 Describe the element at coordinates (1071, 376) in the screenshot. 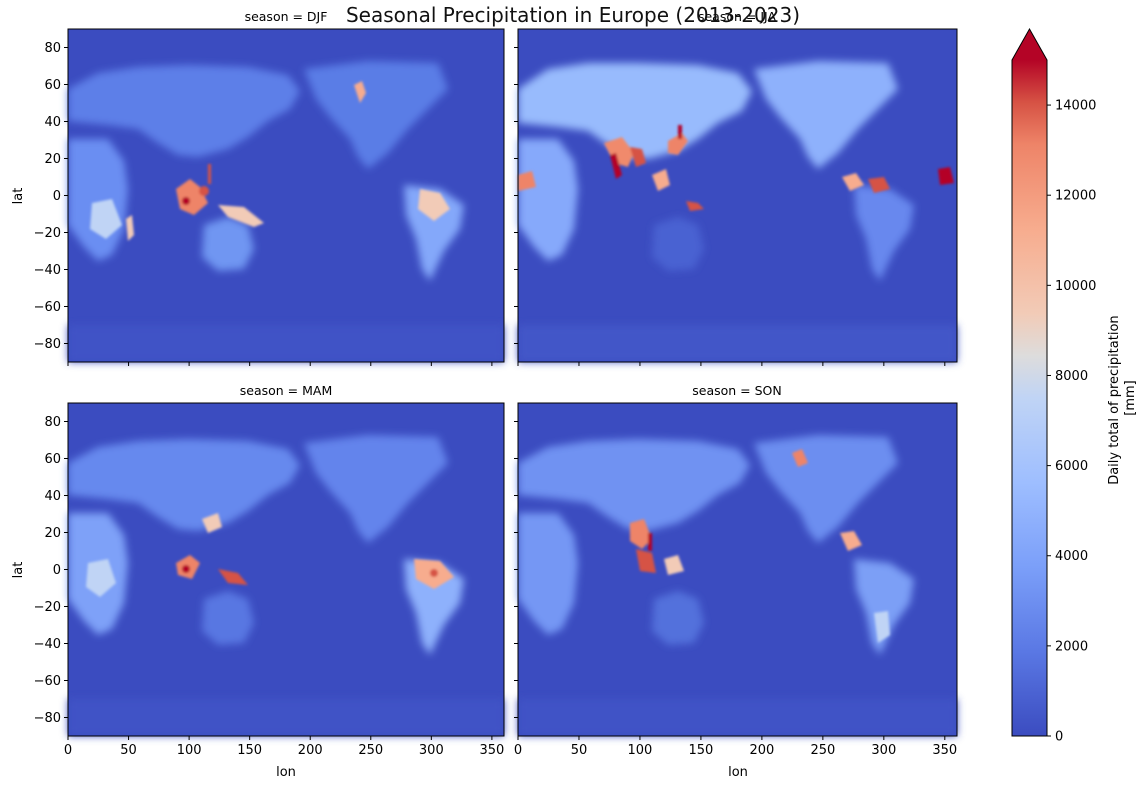

I see `colorbar-tick-label: 8000` at that location.